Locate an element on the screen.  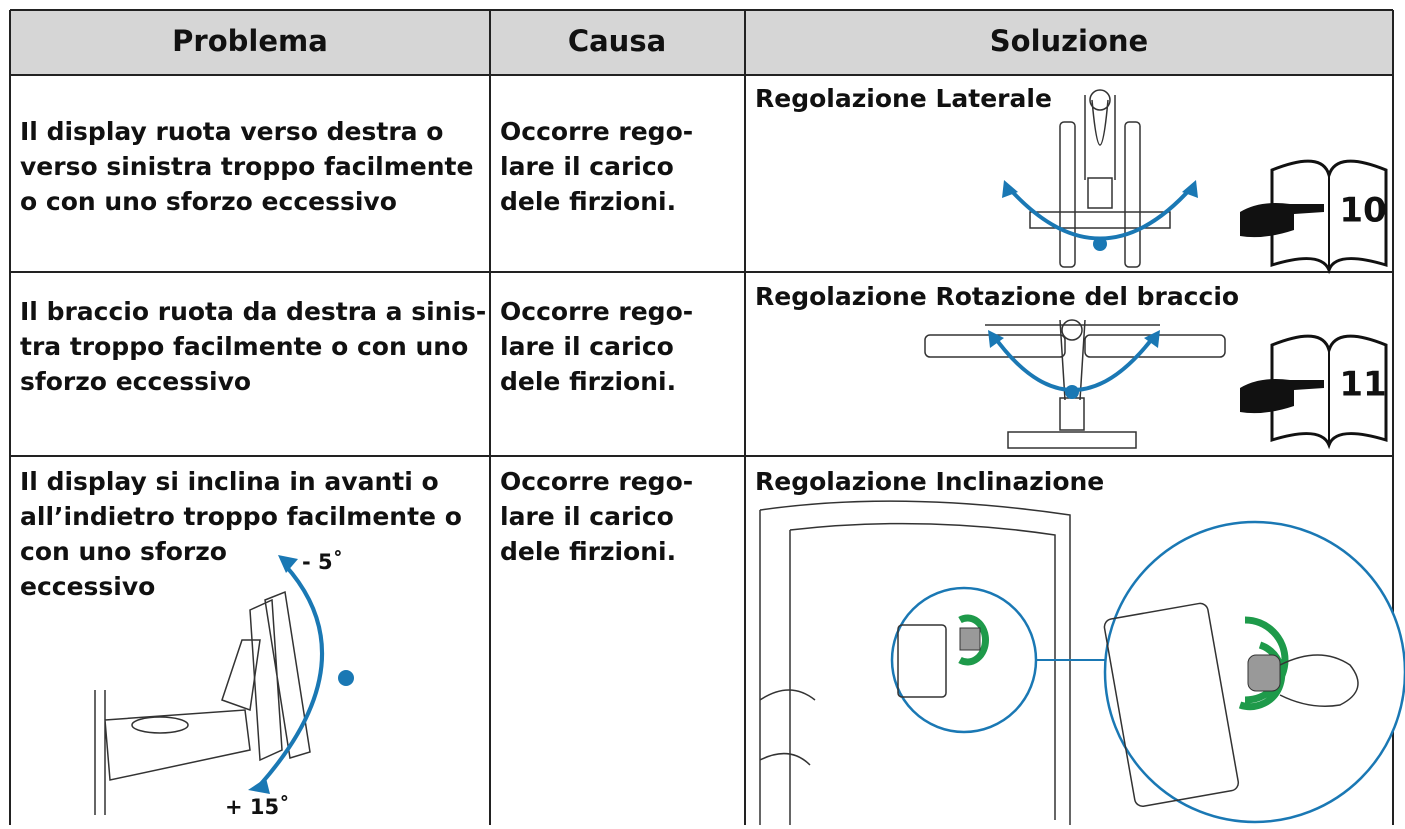
problem-line: o con uno sforzo eccessivo is located at coordinates (208, 201).